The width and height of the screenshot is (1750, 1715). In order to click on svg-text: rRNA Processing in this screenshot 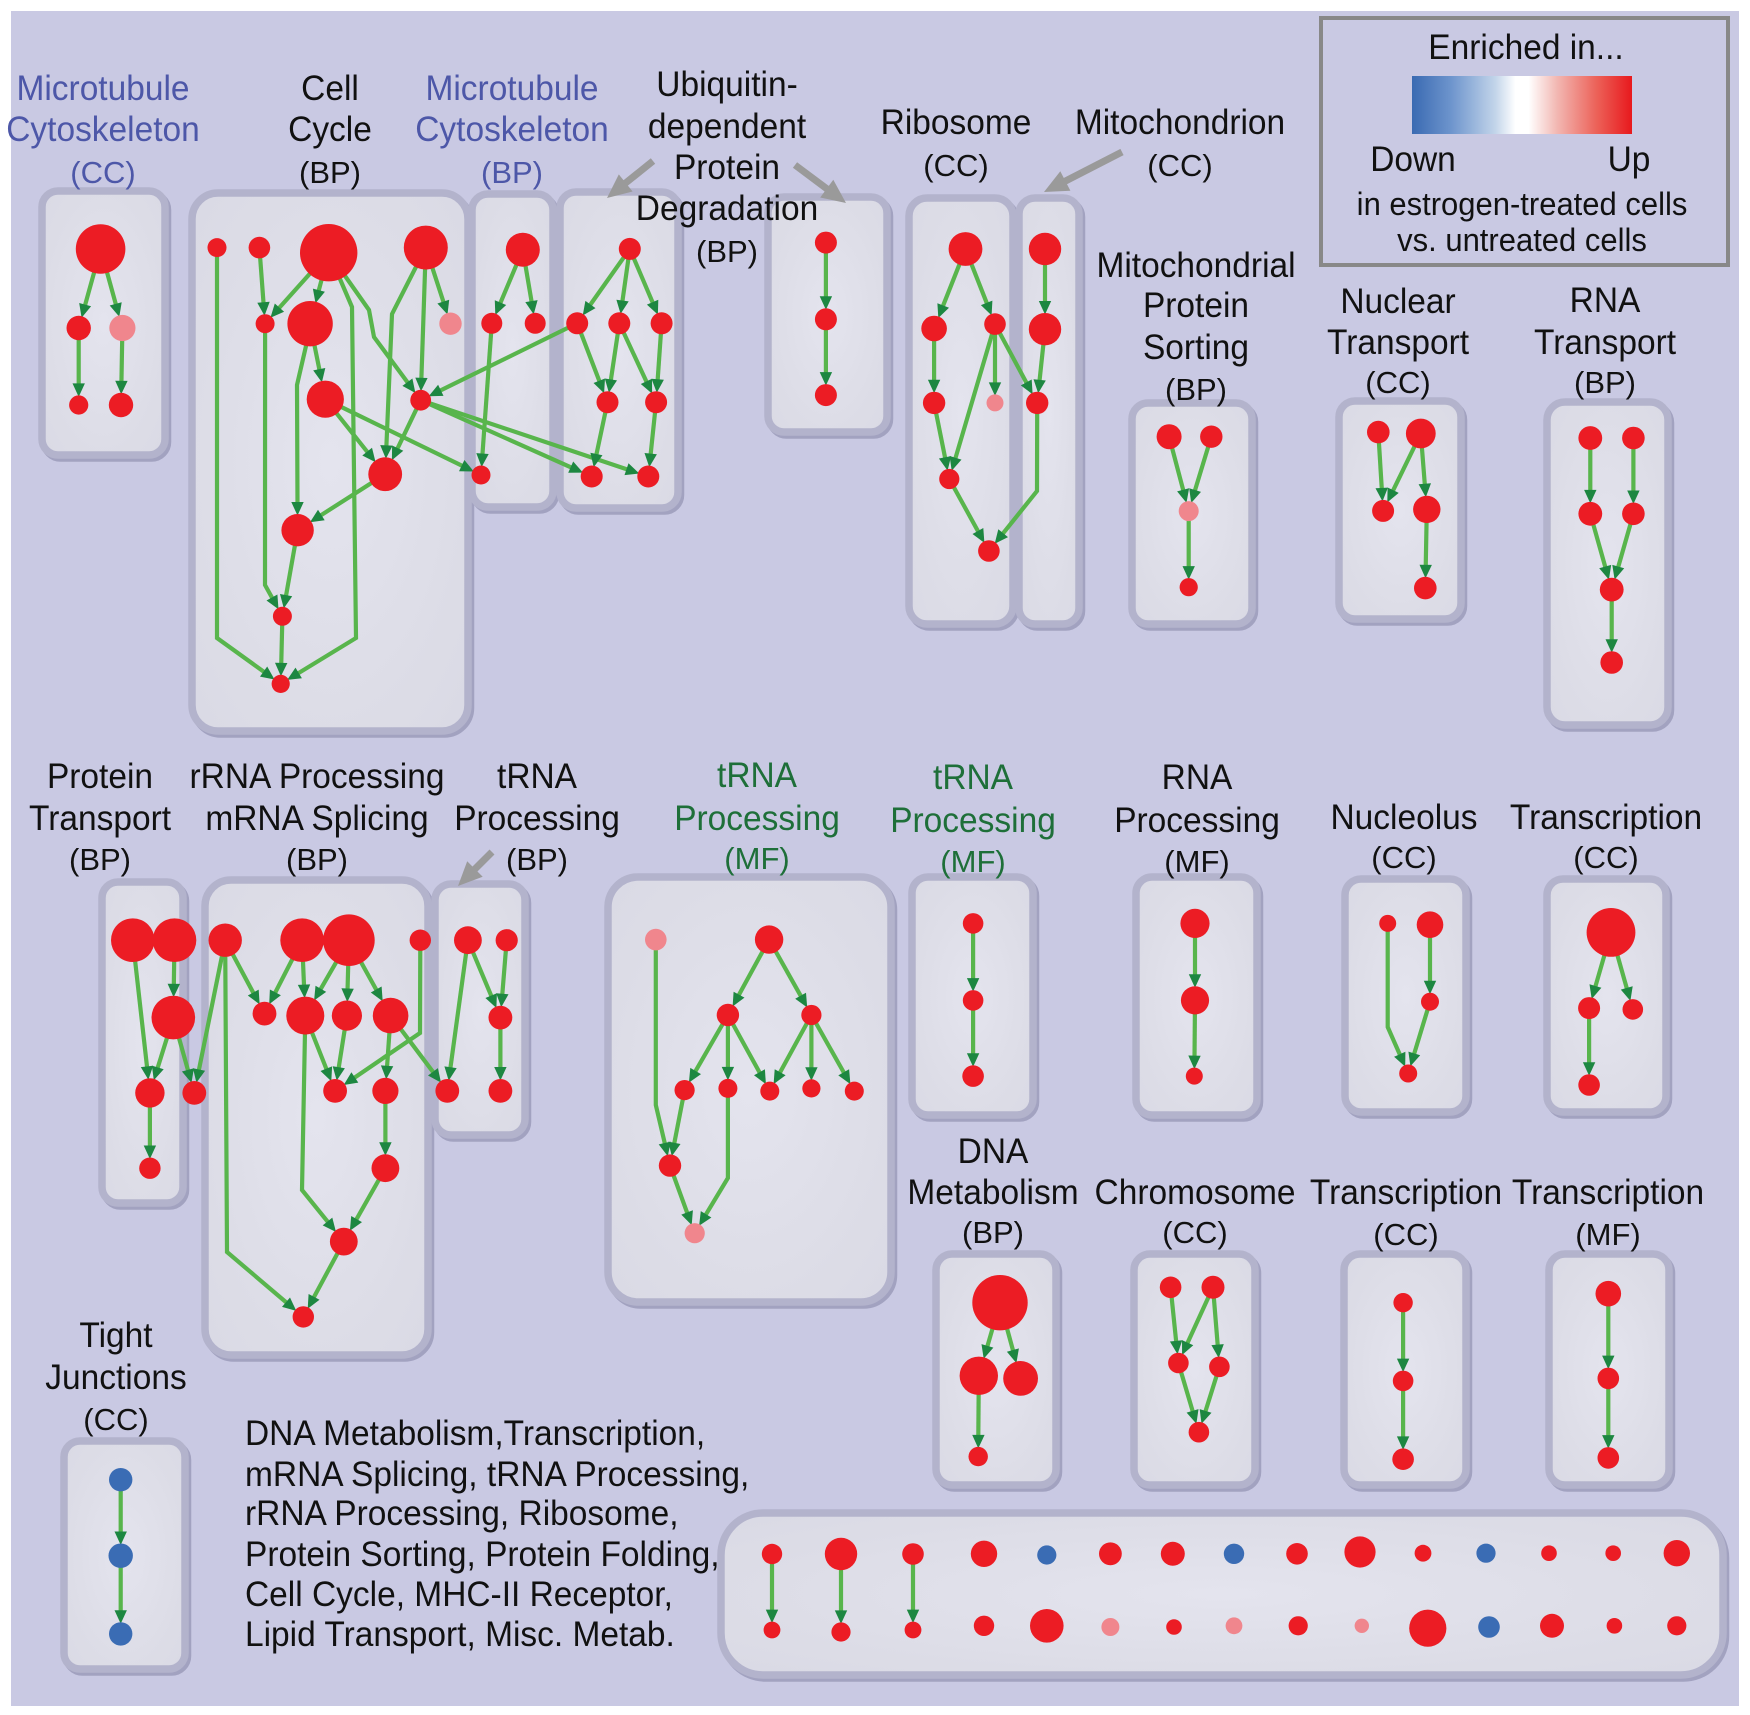, I will do `click(317, 776)`.